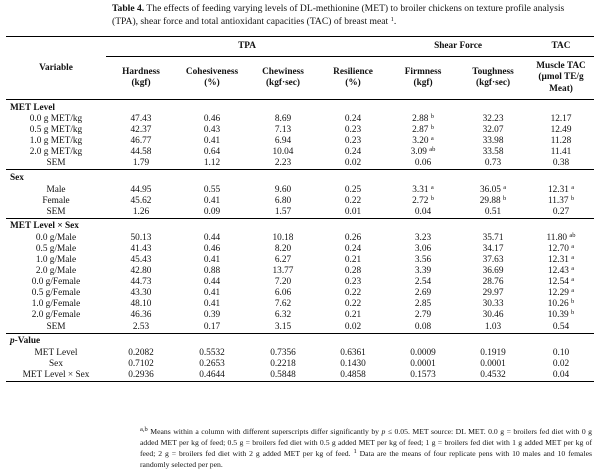  What do you see at coordinates (423, 248) in the screenshot?
I see `table-cell: 3.06` at bounding box center [423, 248].